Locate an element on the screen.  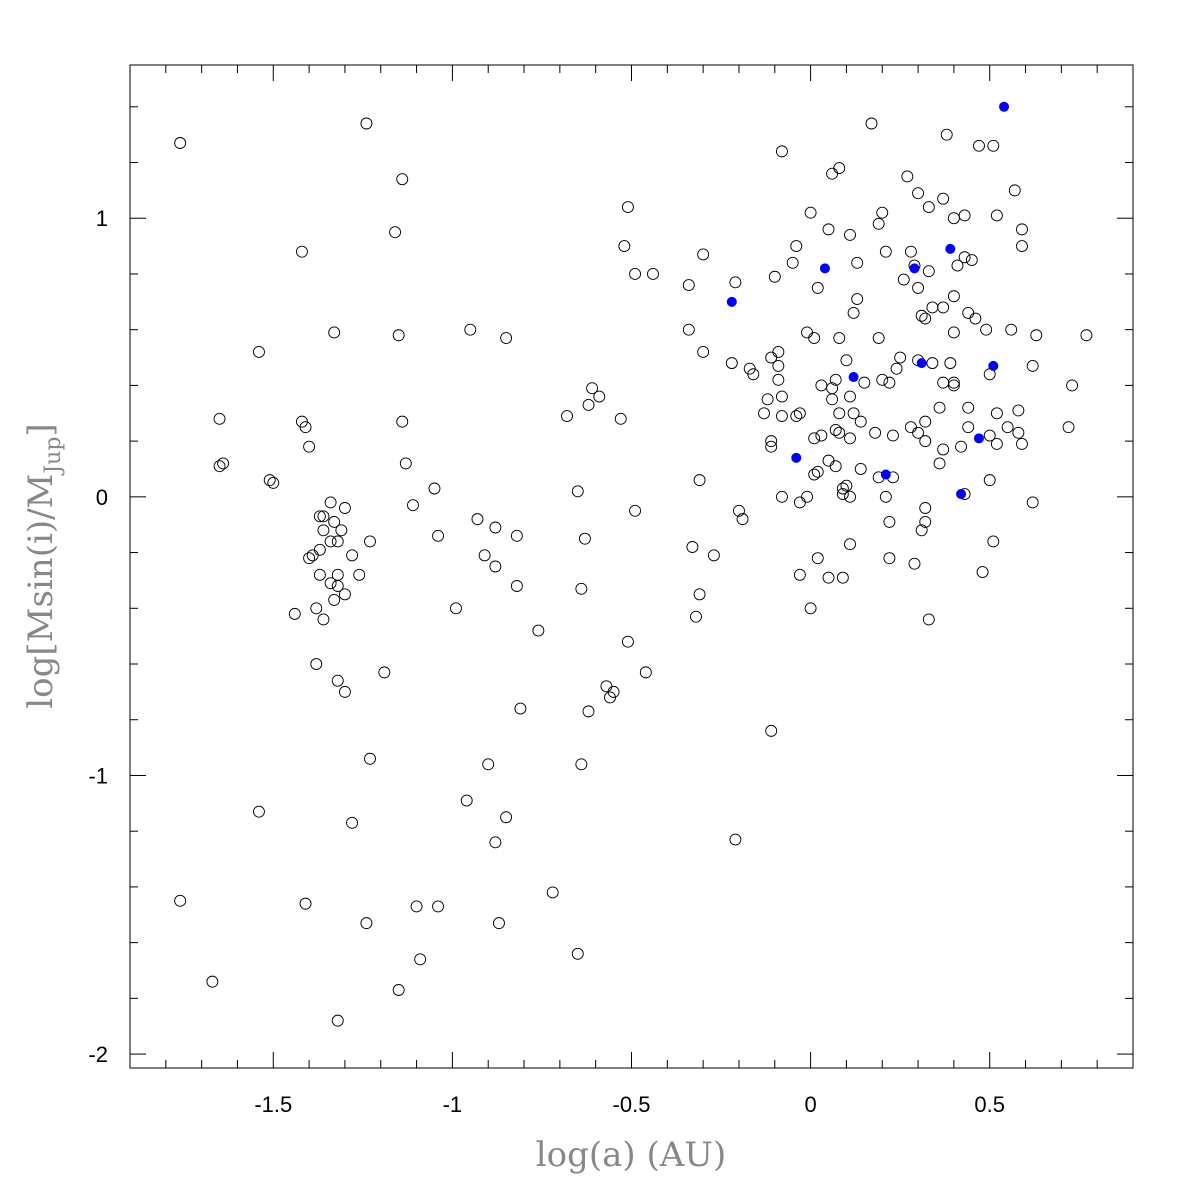
x-tick-label: -1 is located at coordinates (453, 1104).